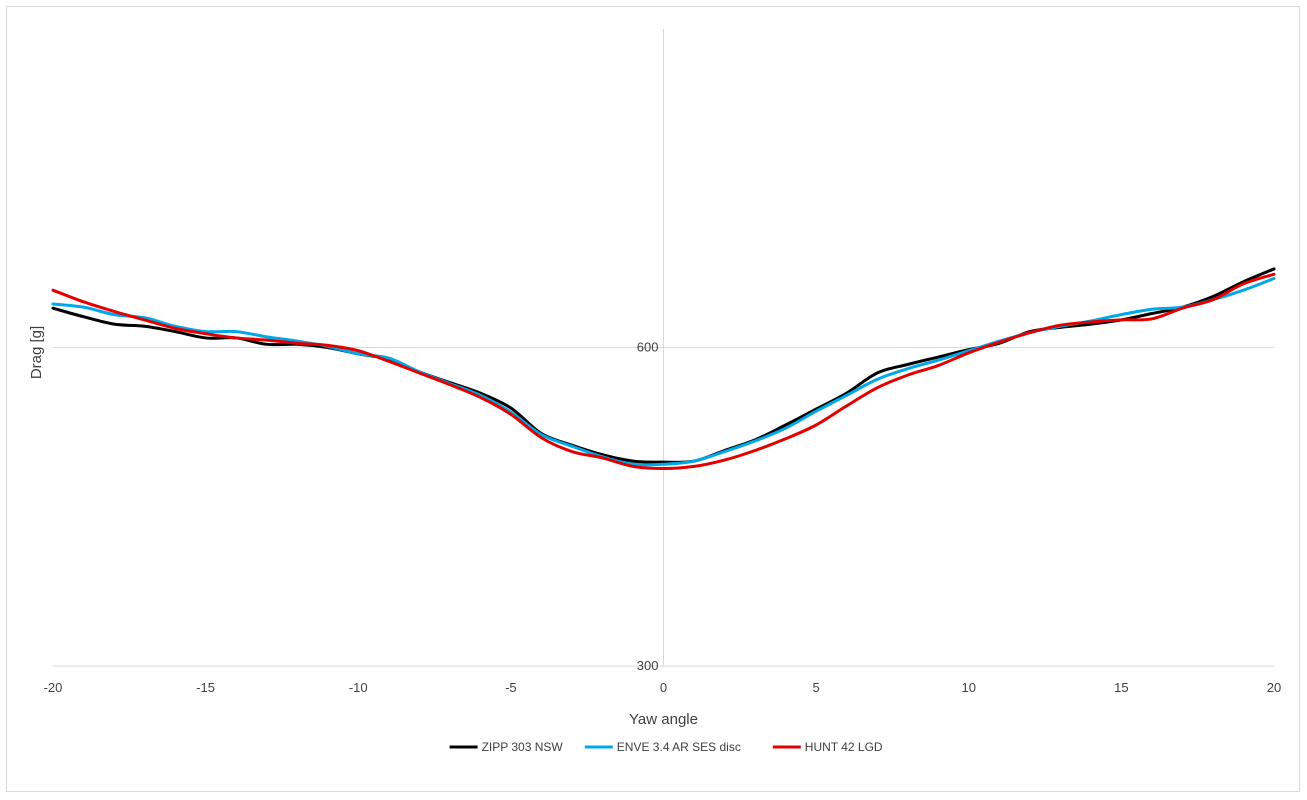 Image resolution: width=1307 pixels, height=800 pixels. I want to click on legend-label-1: ZIPP 303 NSW, so click(523, 747).